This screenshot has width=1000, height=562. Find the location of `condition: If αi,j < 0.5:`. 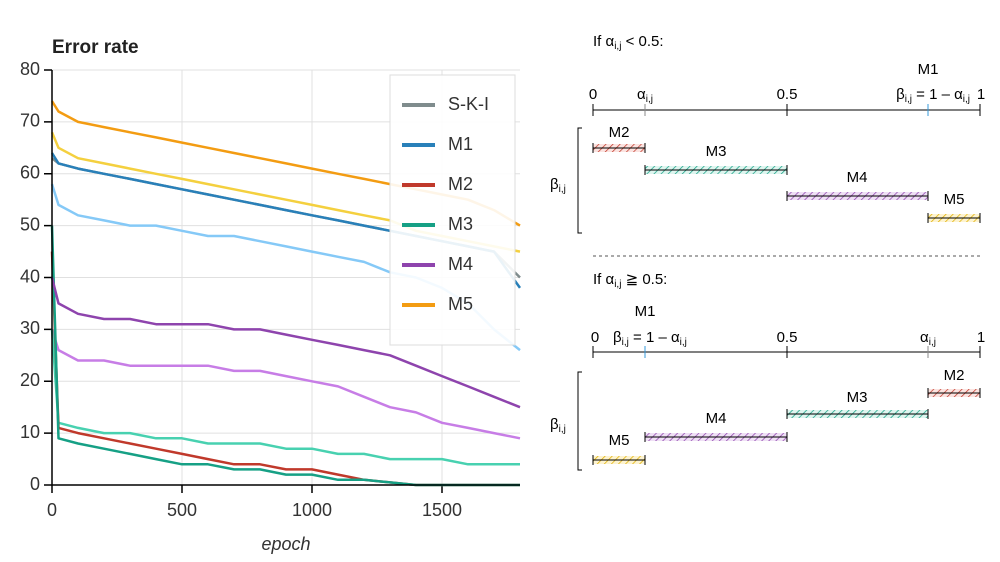

condition: If αi,j < 0.5: is located at coordinates (628, 42).